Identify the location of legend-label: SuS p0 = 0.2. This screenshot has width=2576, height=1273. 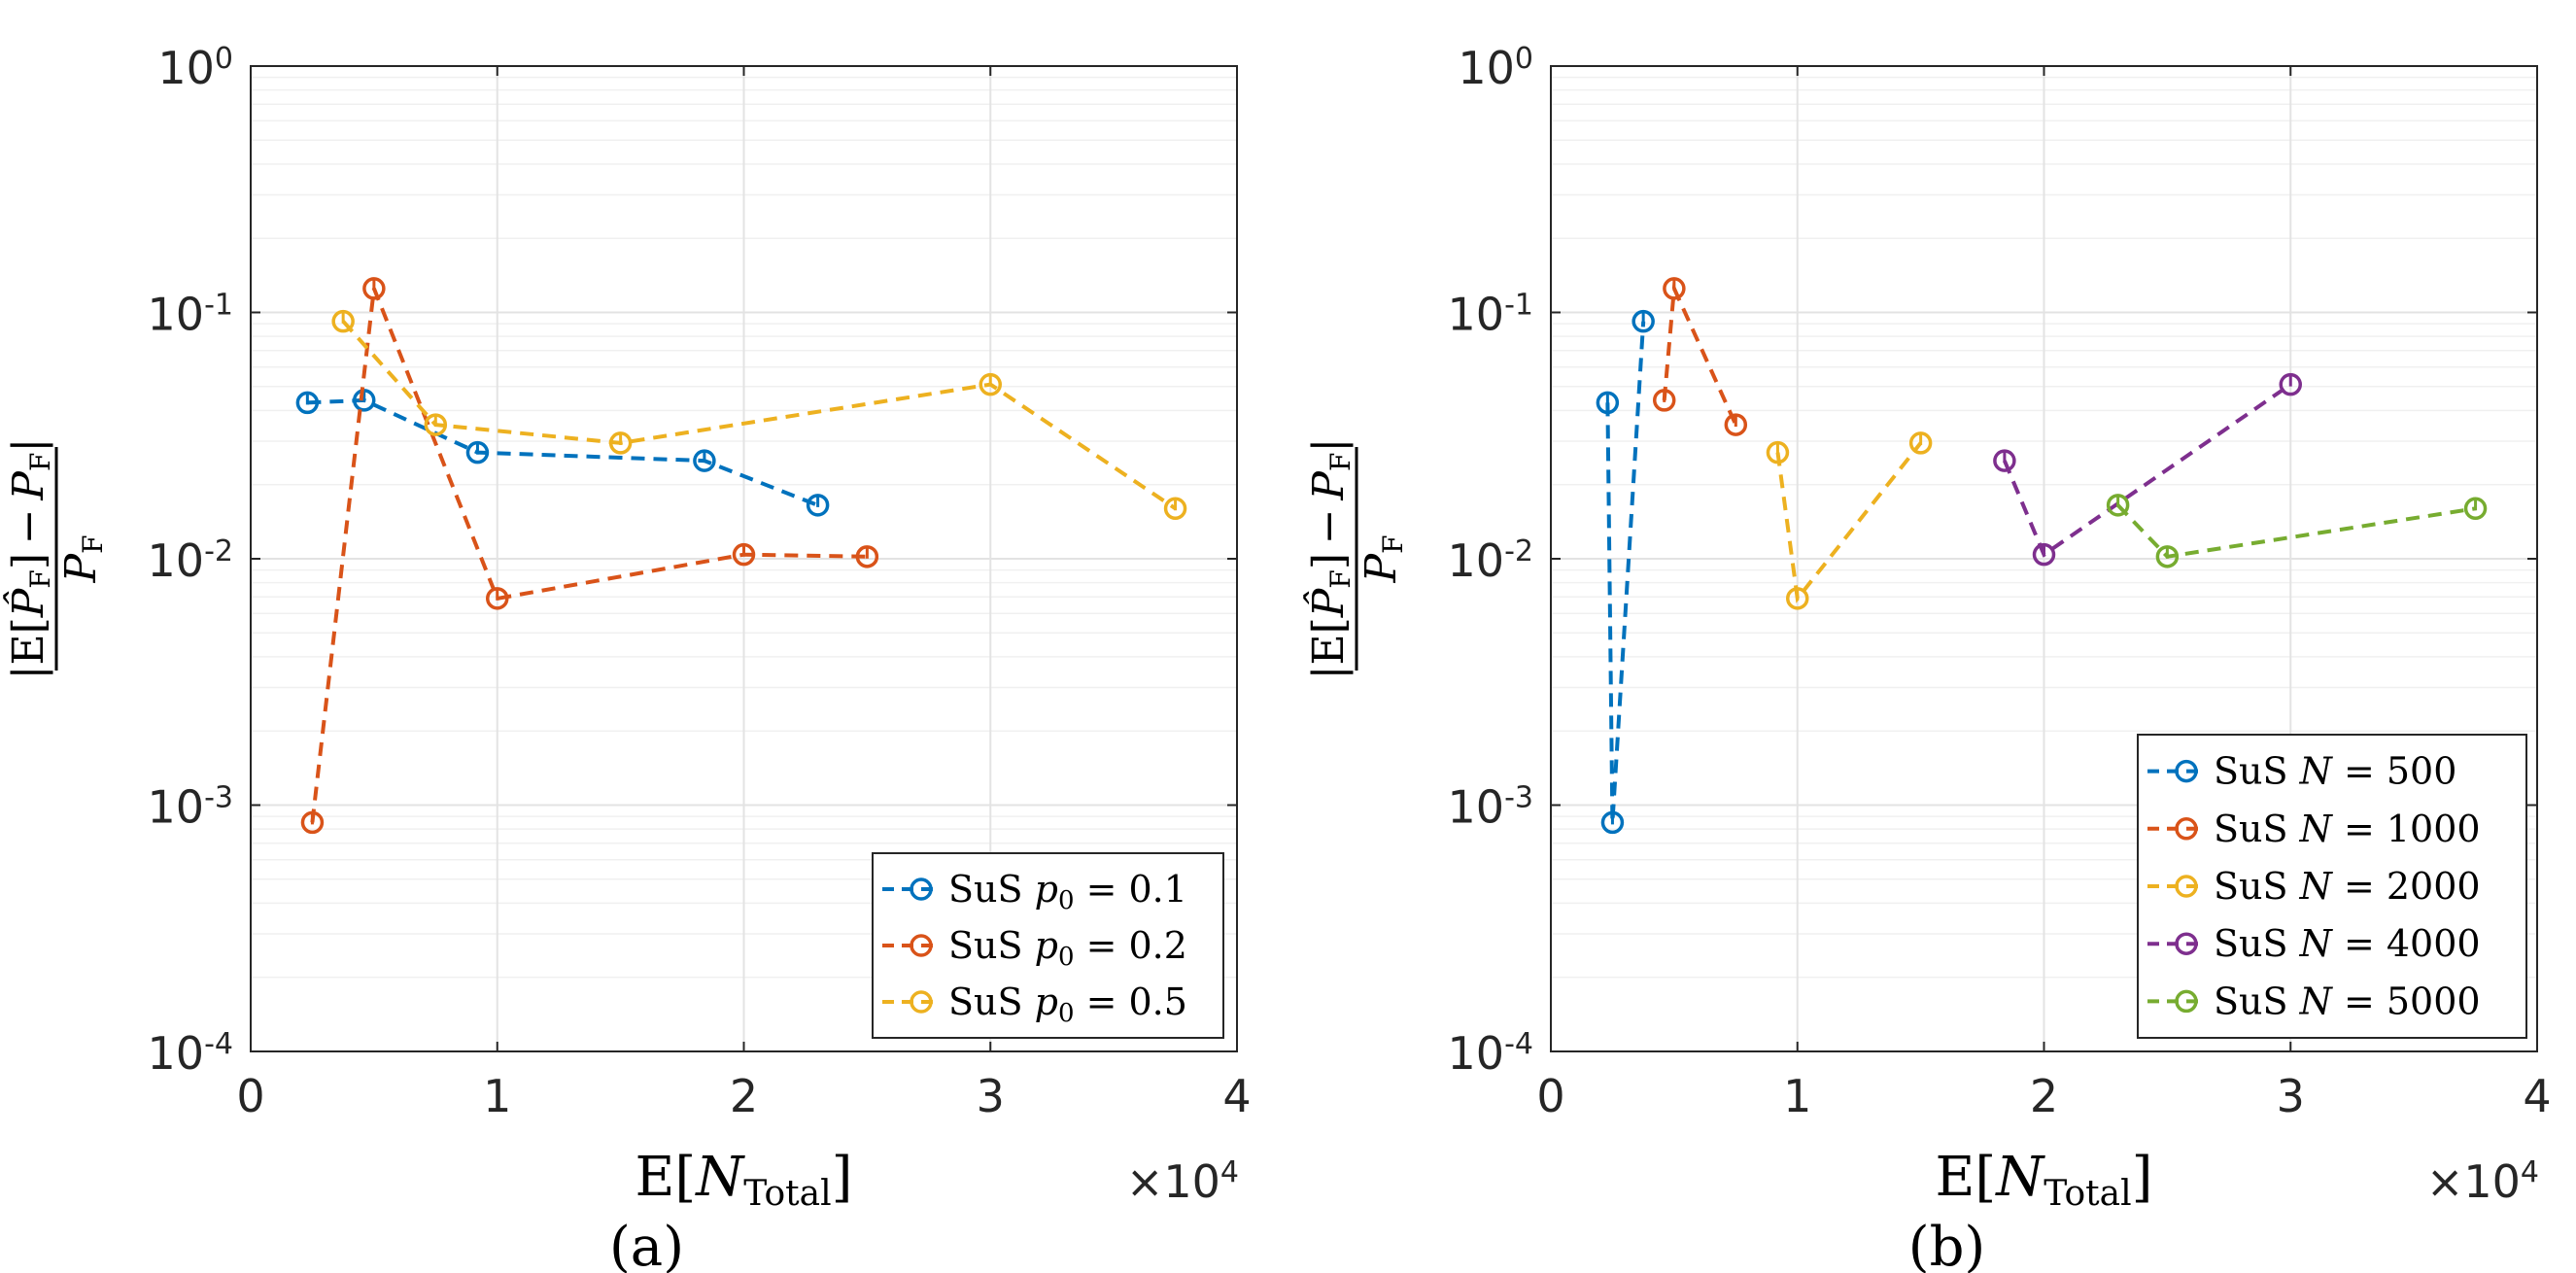
(1067, 948).